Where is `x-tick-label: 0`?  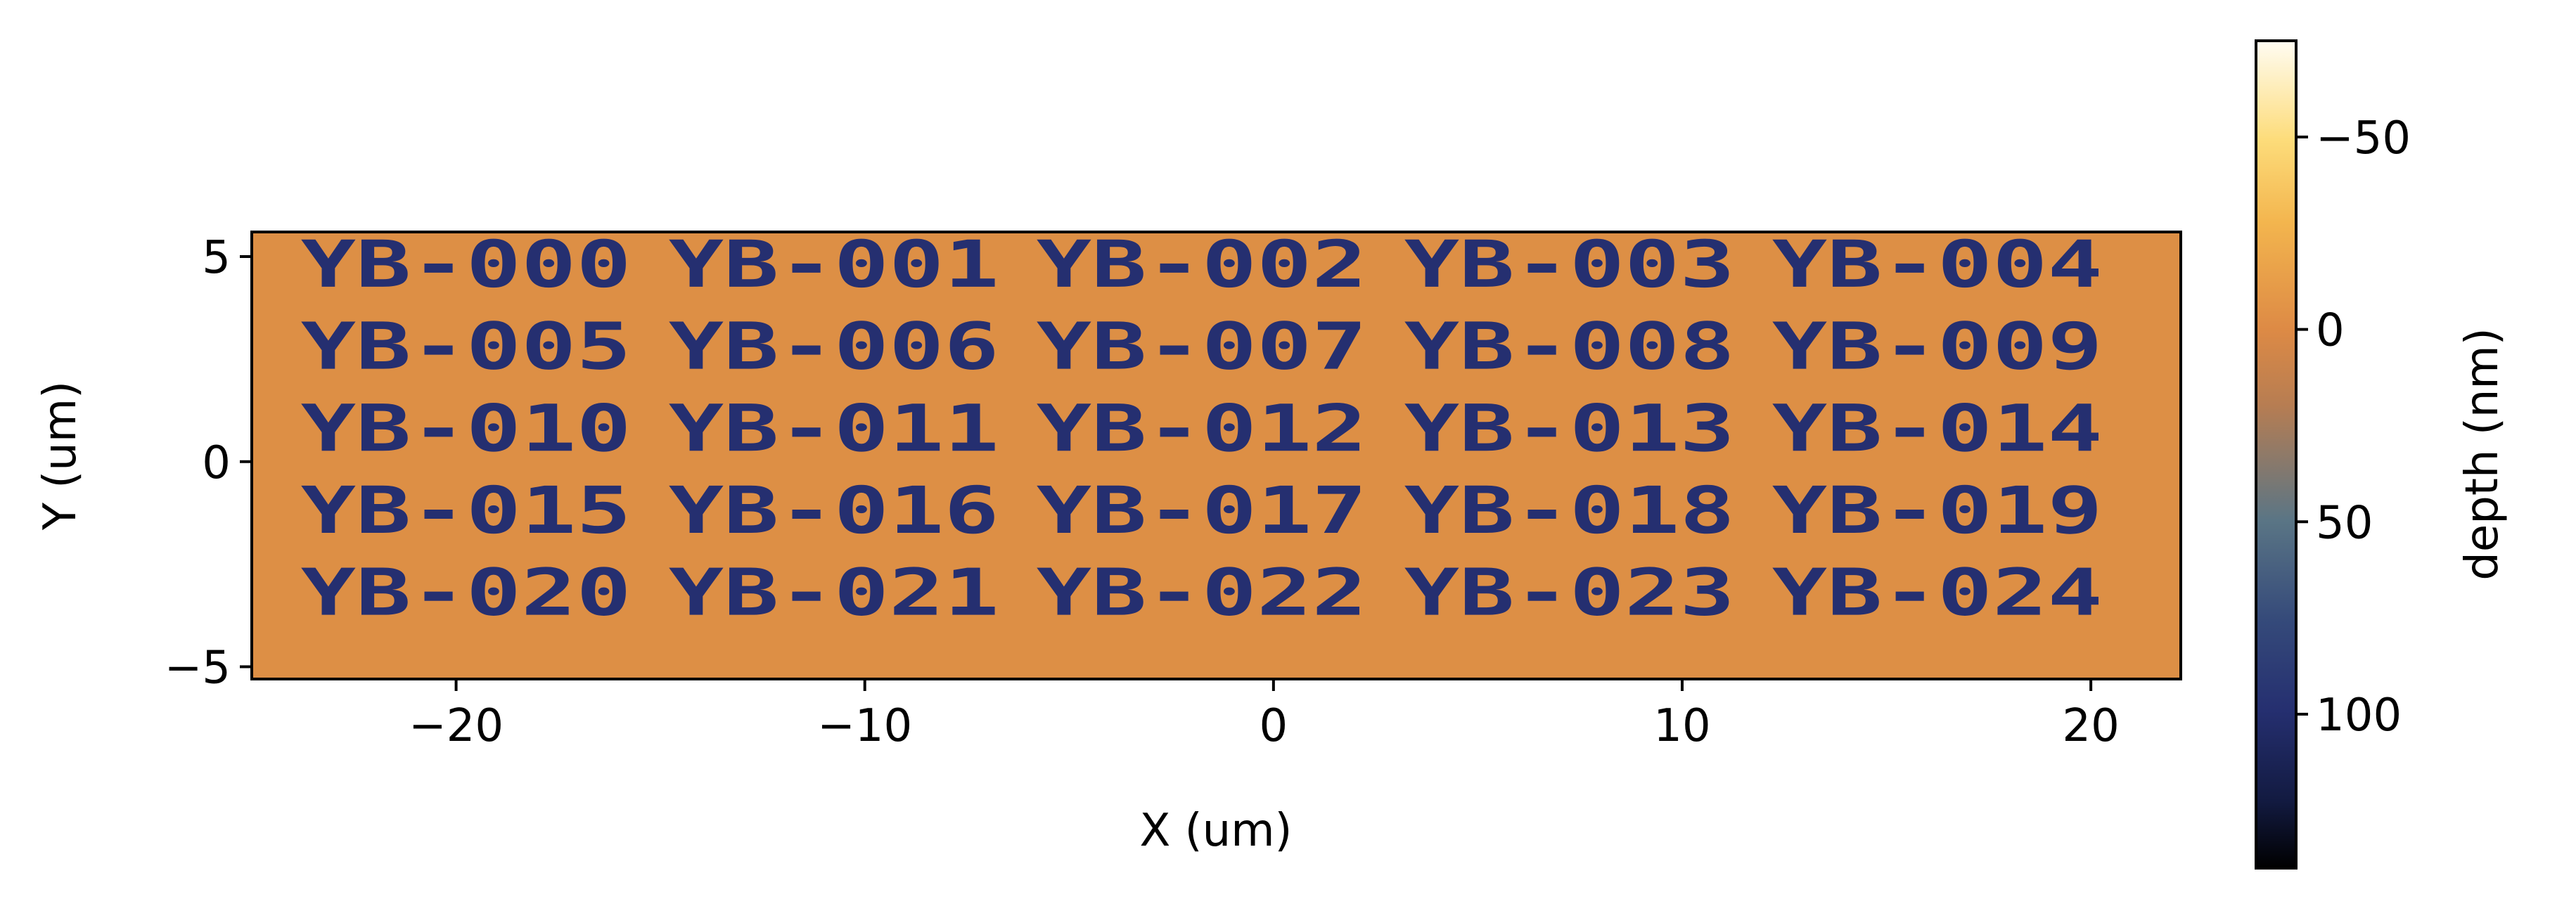 x-tick-label: 0 is located at coordinates (1274, 726).